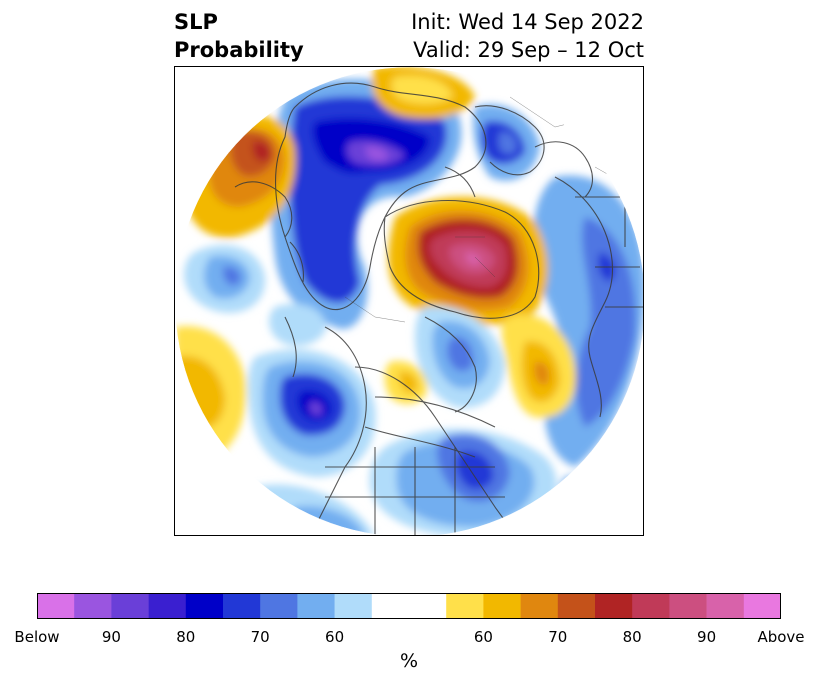  What do you see at coordinates (239, 36) in the screenshot?
I see `chart-title: SLP Probability` at bounding box center [239, 36].